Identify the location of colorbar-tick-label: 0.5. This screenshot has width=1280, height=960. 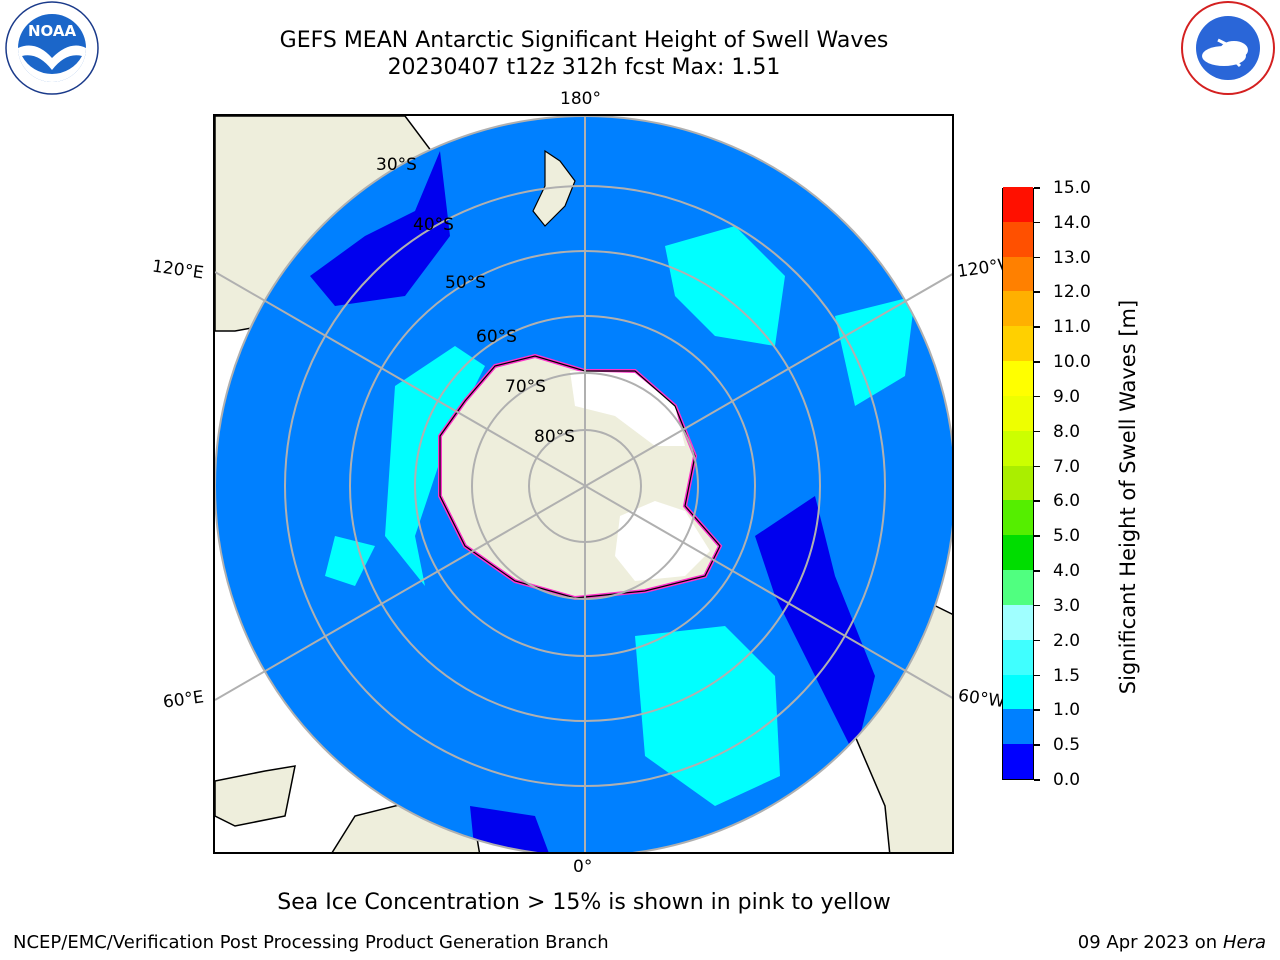
(1067, 745).